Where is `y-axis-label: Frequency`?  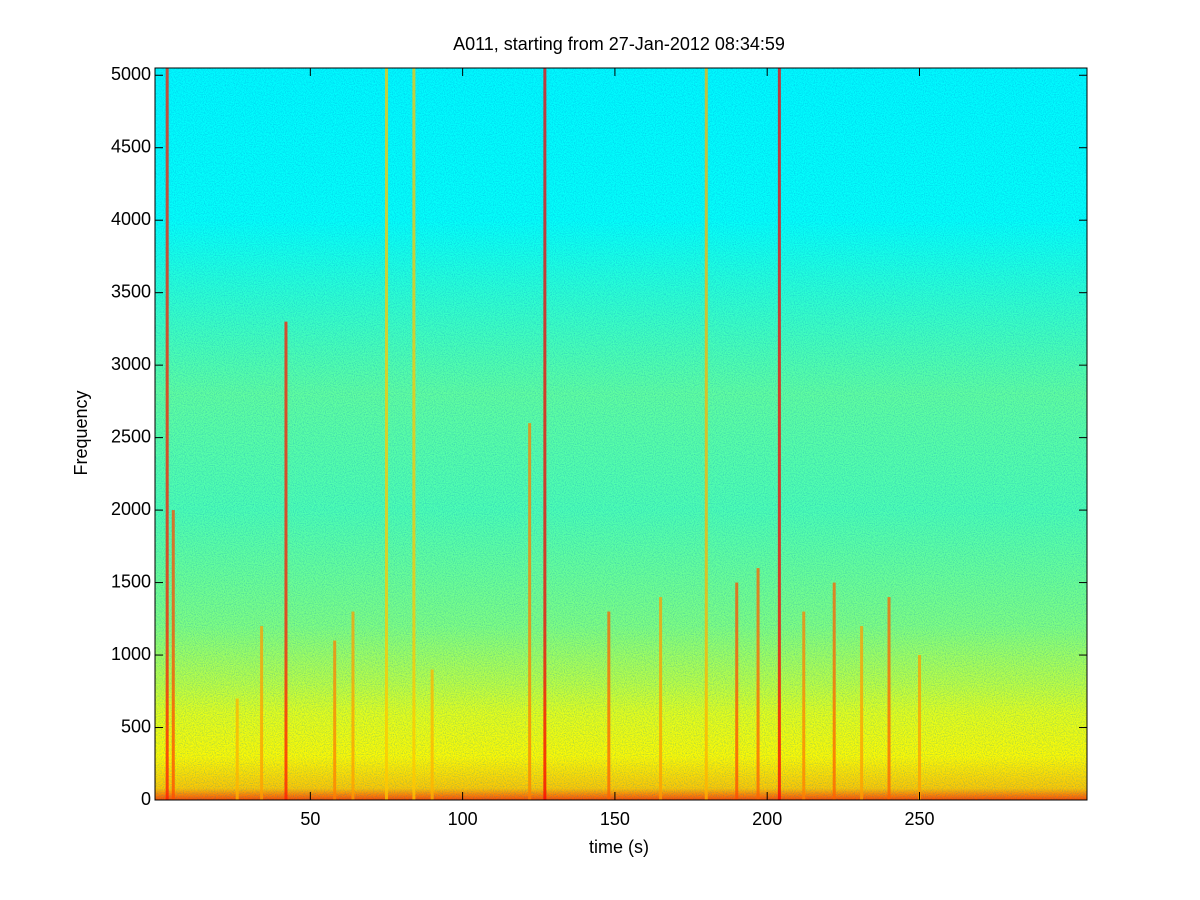
y-axis-label: Frequency is located at coordinates (81, 432).